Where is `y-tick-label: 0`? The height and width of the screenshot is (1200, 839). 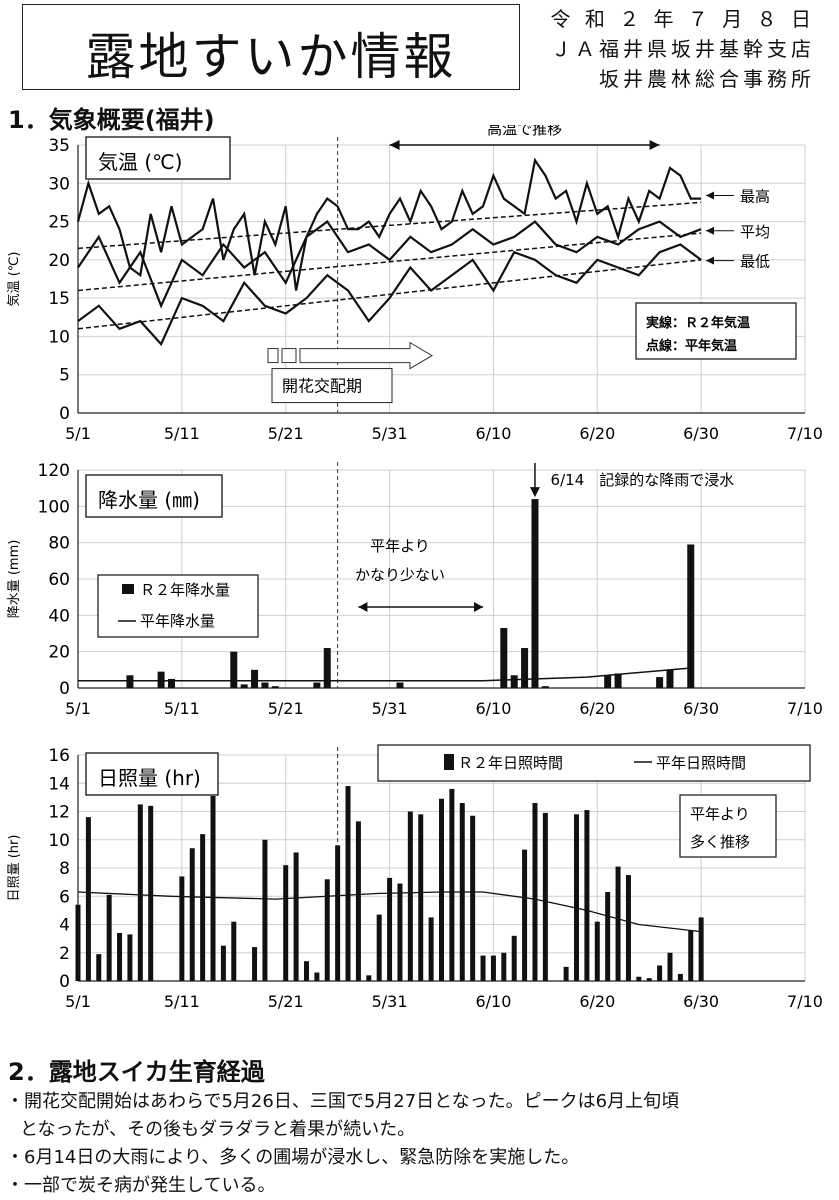 y-tick-label: 0 is located at coordinates (64, 982).